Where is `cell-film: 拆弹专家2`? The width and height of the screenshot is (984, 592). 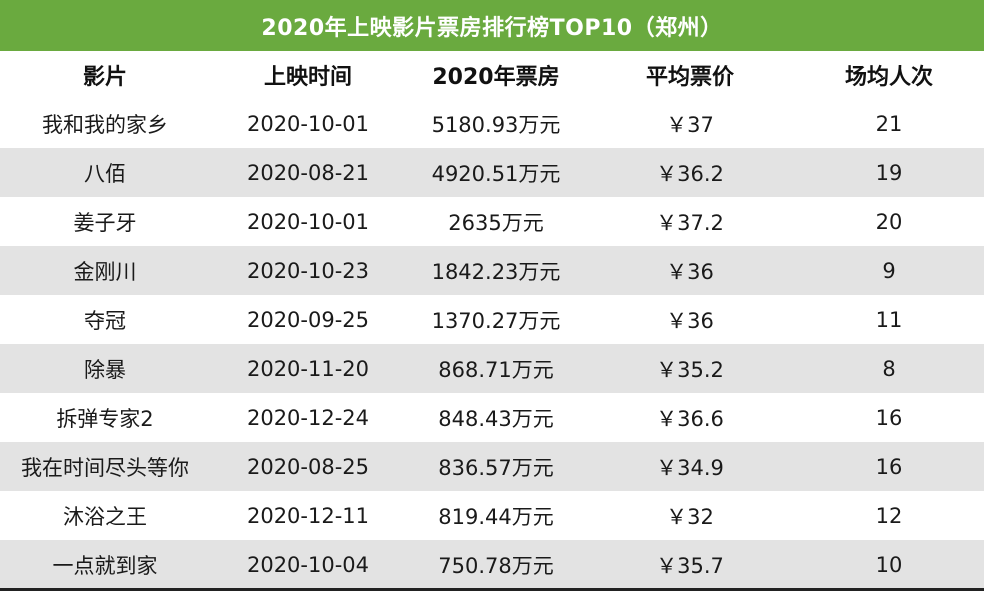 cell-film: 拆弹专家2 is located at coordinates (105, 418).